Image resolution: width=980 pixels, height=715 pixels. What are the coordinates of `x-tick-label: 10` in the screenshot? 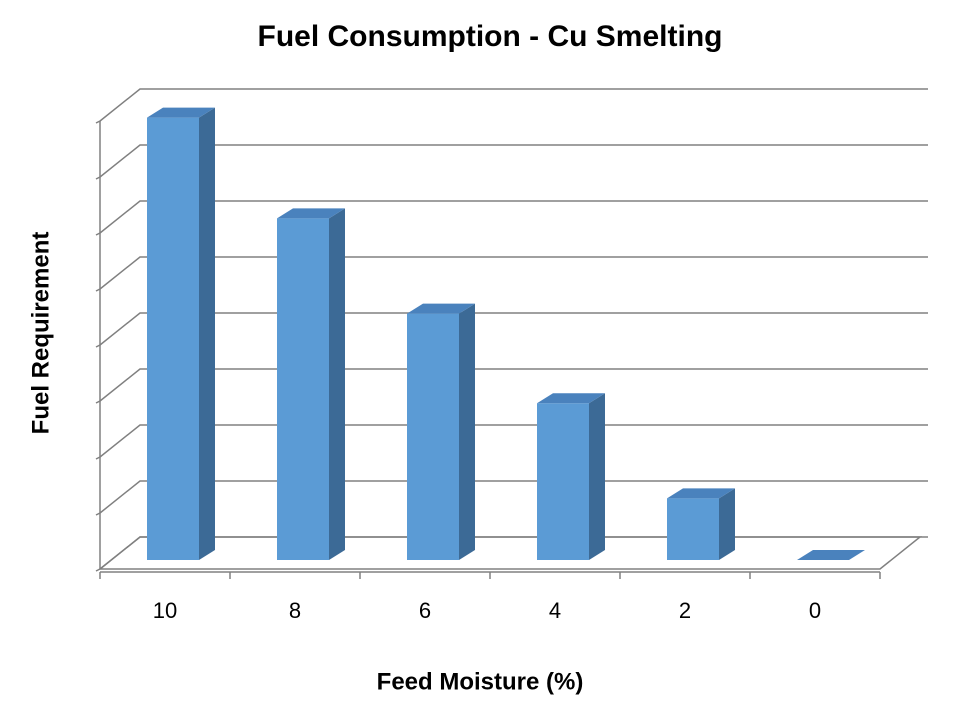 It's located at (165, 610).